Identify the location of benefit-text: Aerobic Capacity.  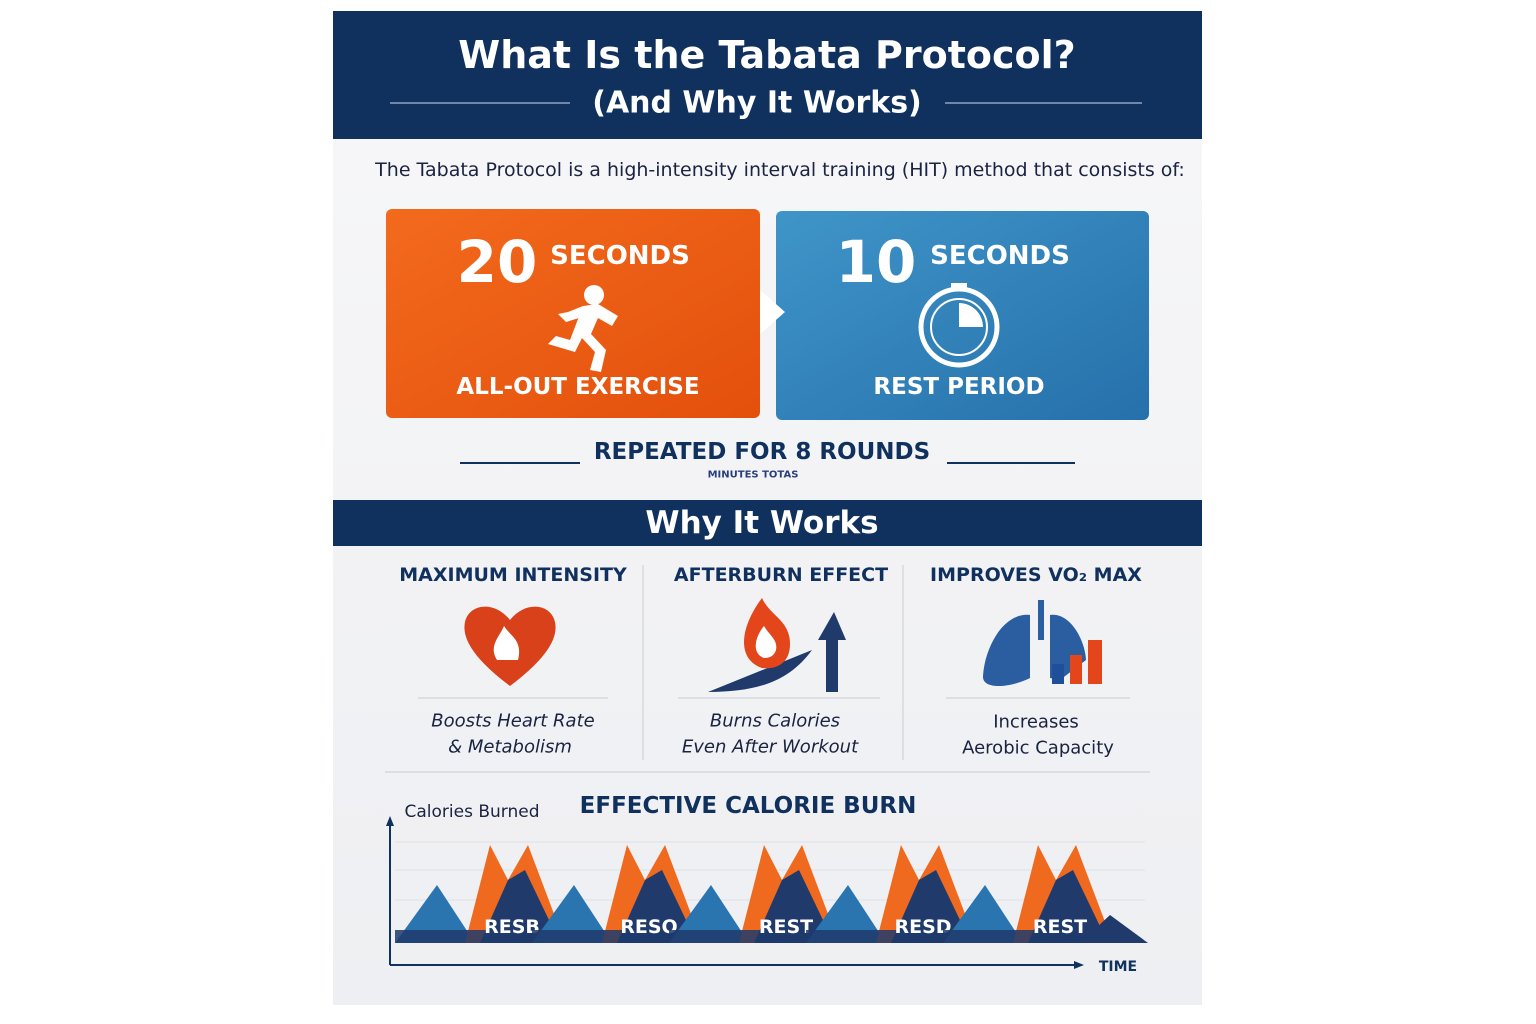
(1038, 748).